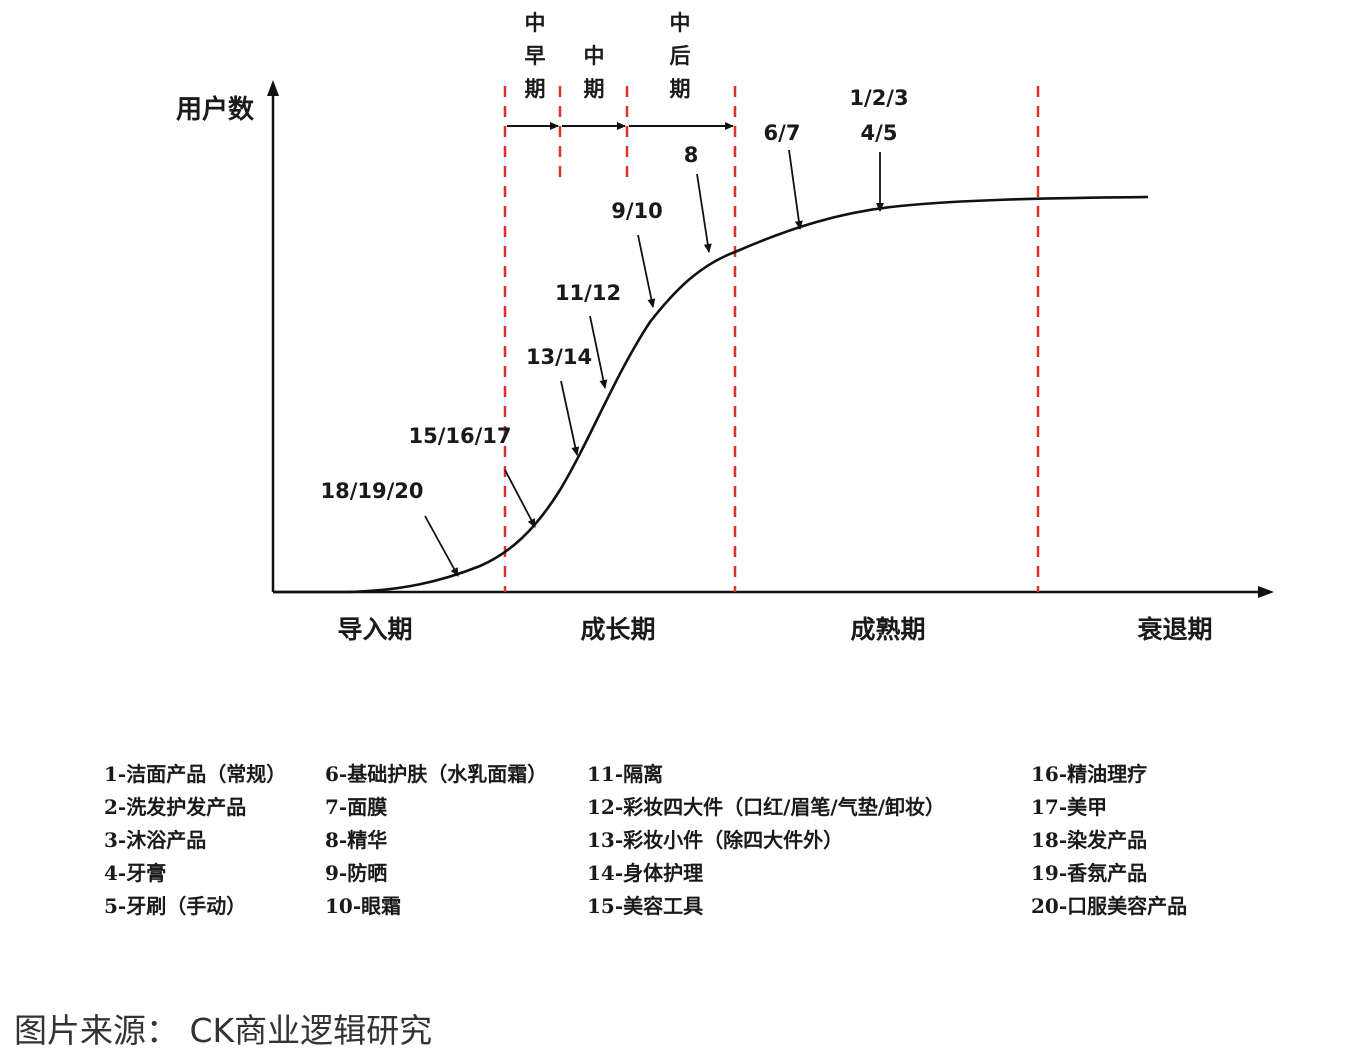  What do you see at coordinates (535, 55) in the screenshot?
I see `subphase-label-mid-early: 中早期` at bounding box center [535, 55].